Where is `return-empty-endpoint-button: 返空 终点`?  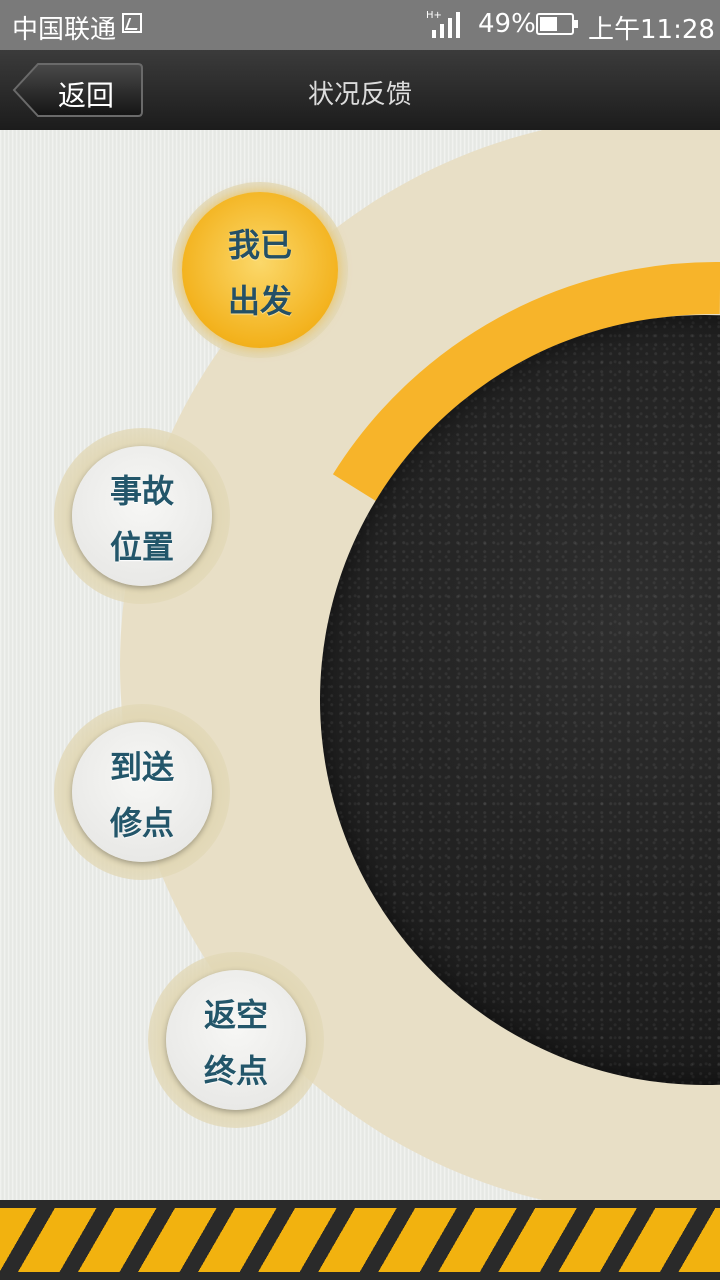
return-empty-endpoint-button: 返空 终点 is located at coordinates (236, 1040).